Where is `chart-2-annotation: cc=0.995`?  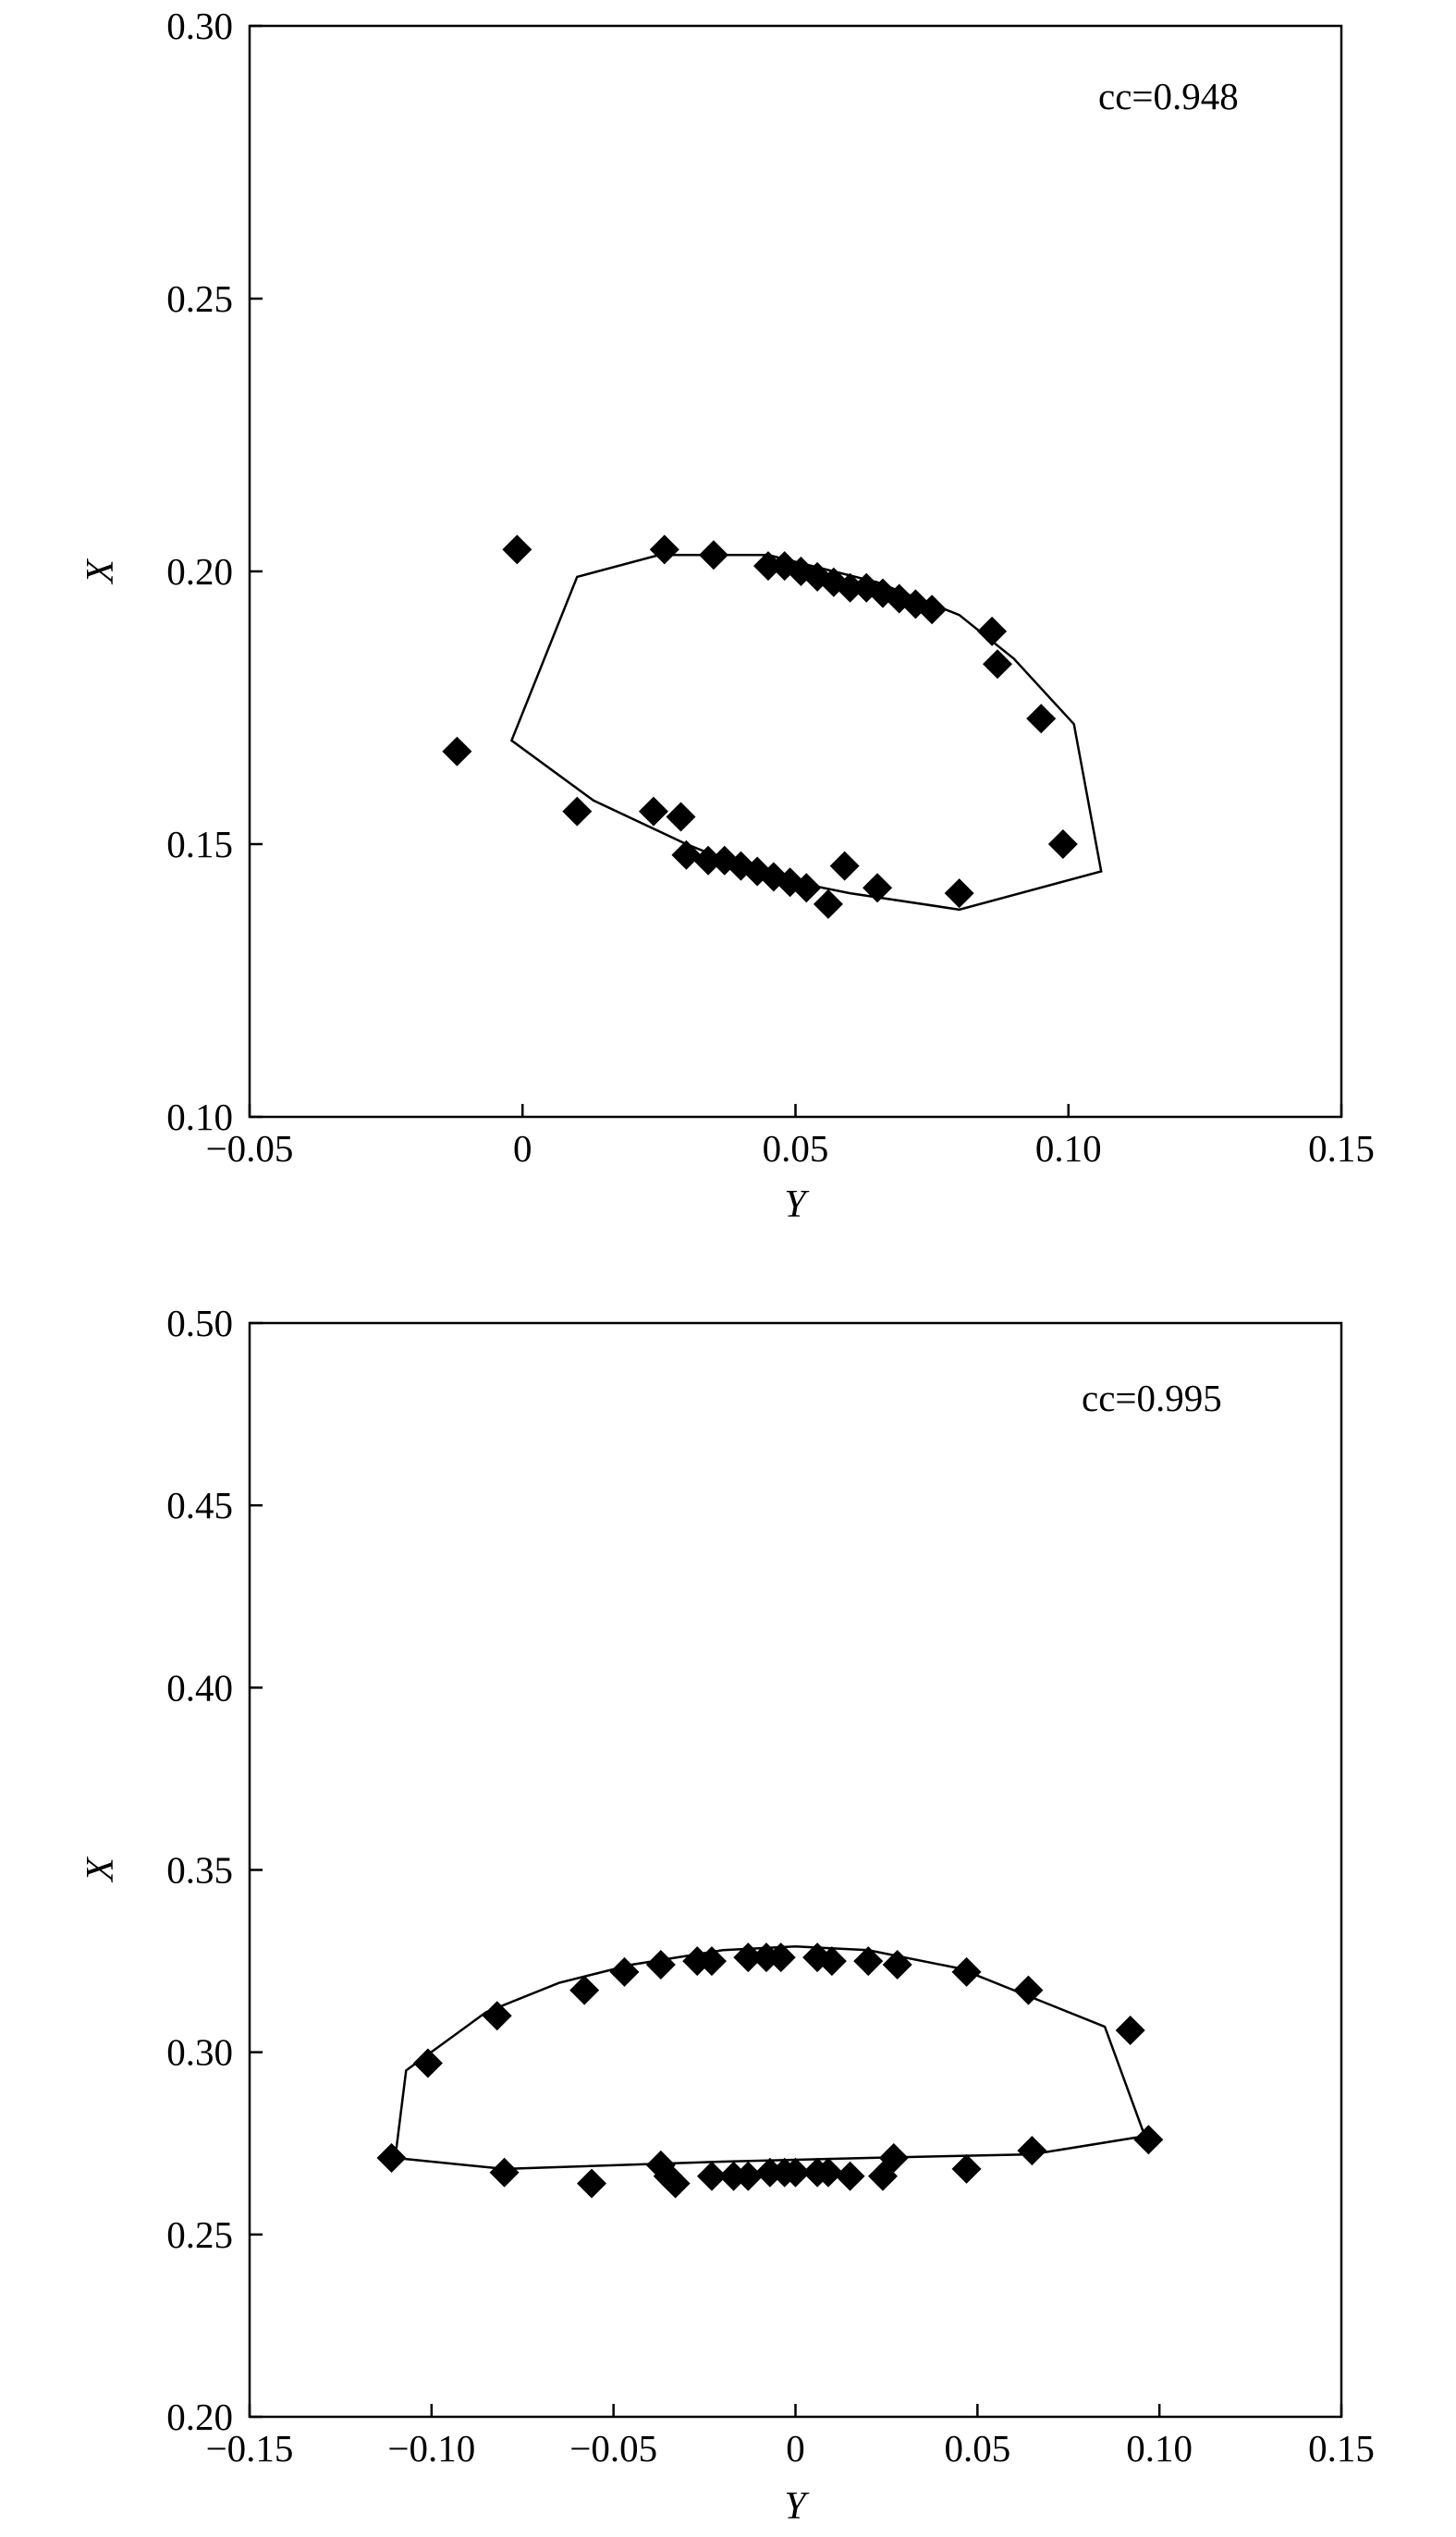 chart-2-annotation: cc=0.995 is located at coordinates (1152, 1398).